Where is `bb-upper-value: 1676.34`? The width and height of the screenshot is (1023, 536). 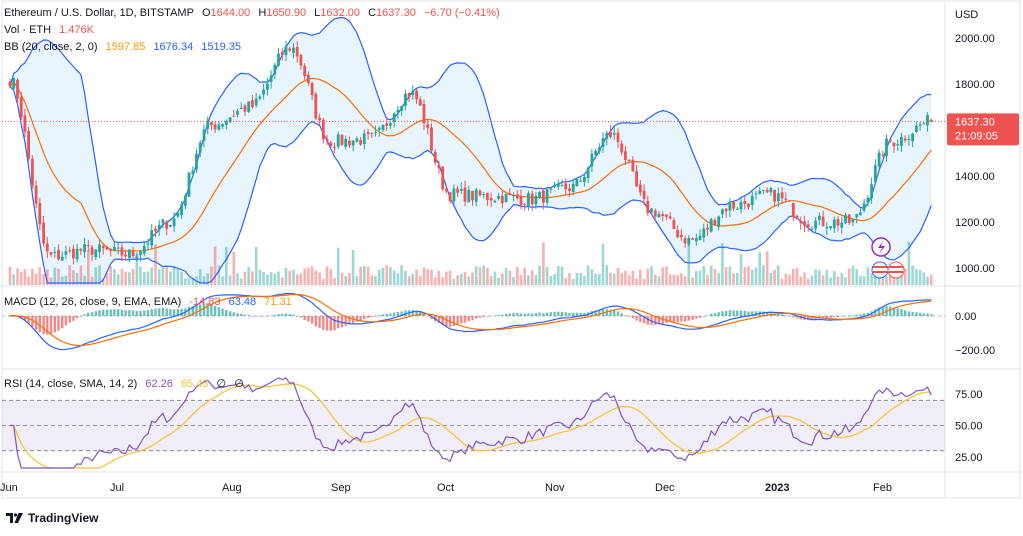 bb-upper-value: 1676.34 is located at coordinates (173, 47).